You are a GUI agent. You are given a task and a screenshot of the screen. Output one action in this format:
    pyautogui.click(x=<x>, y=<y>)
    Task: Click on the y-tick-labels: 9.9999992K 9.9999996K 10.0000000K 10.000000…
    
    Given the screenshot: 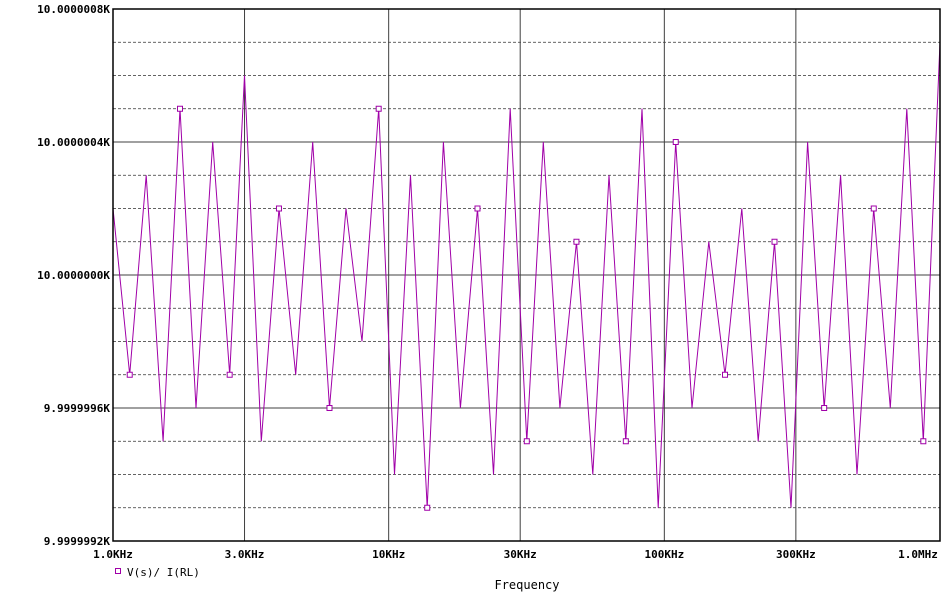 What is the action you would take?
    pyautogui.click(x=73, y=275)
    